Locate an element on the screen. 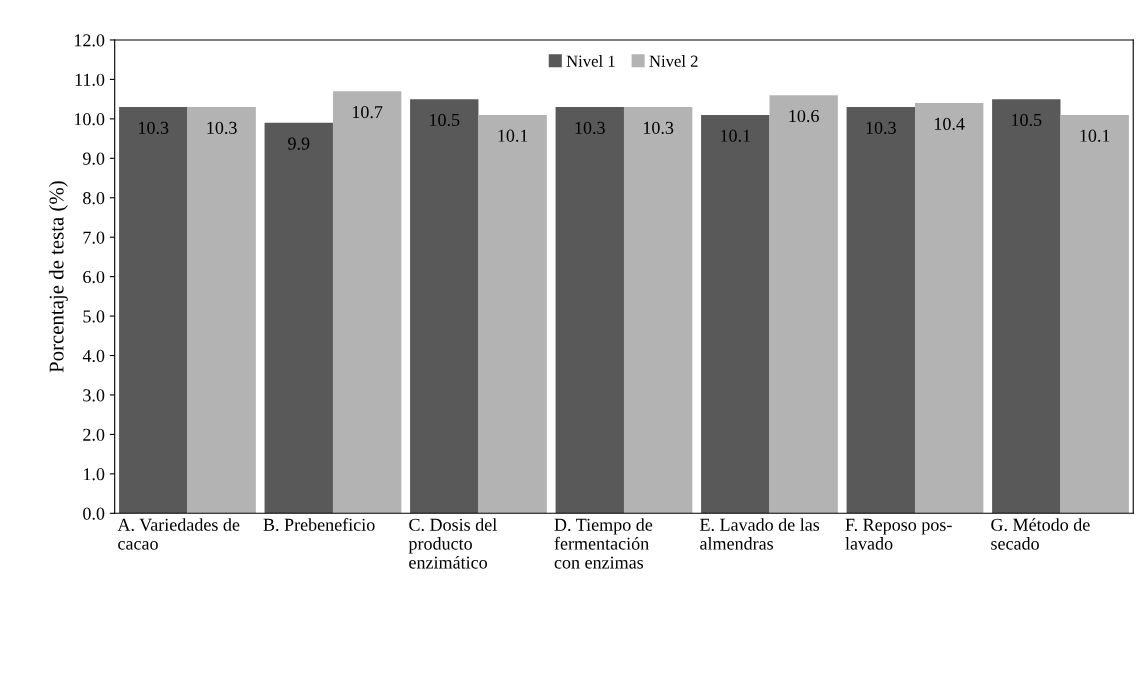  y-tick-label: 4.0 is located at coordinates (93, 356).